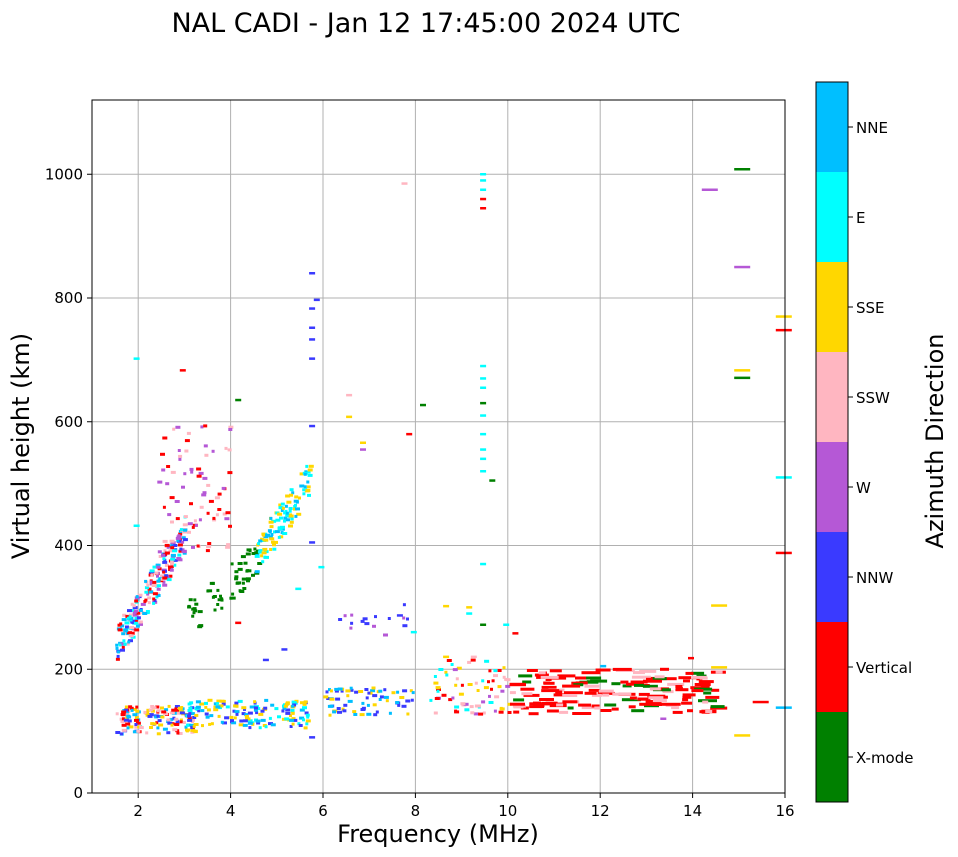  What do you see at coordinates (438, 834) in the screenshot?
I see `x-axis-label: Frequency (MHz)` at bounding box center [438, 834].